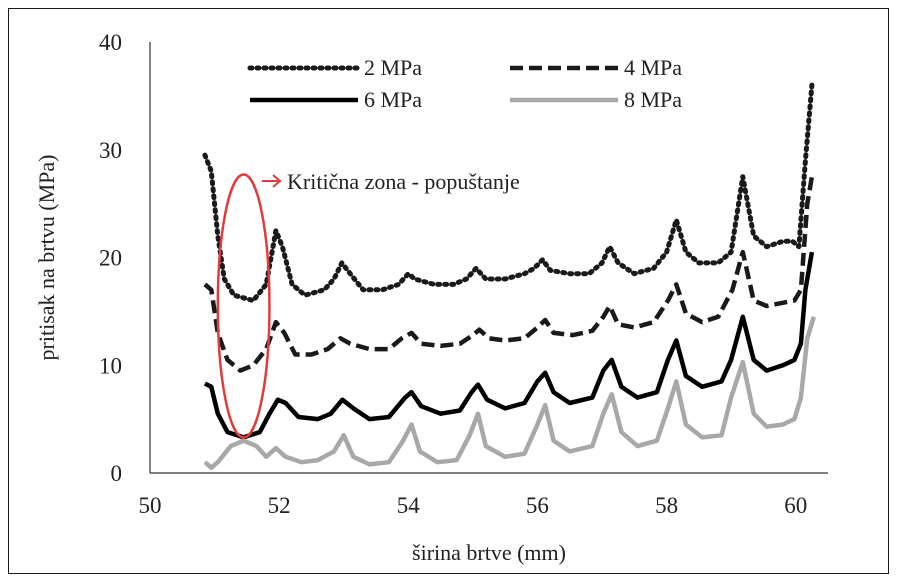 The height and width of the screenshot is (582, 899). What do you see at coordinates (795, 505) in the screenshot?
I see `x-tick-label: 60` at bounding box center [795, 505].